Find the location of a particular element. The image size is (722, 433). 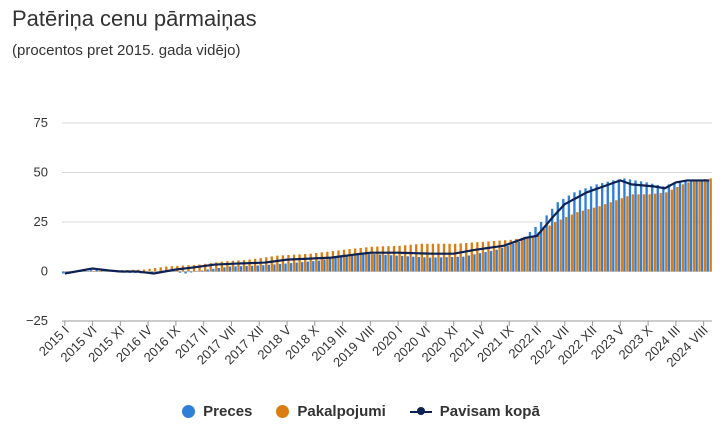

preces-legend-dot-icon is located at coordinates (189, 411).